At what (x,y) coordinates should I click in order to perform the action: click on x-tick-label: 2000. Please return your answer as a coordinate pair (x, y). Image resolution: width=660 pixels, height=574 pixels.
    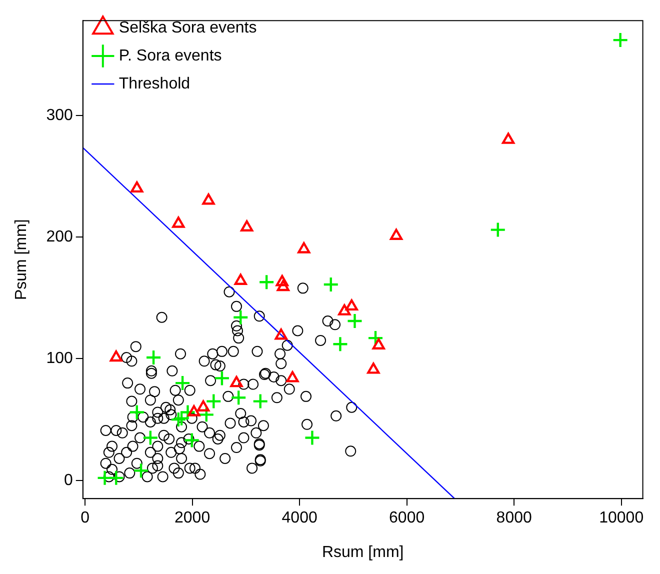
    Looking at the image, I should click on (192, 518).